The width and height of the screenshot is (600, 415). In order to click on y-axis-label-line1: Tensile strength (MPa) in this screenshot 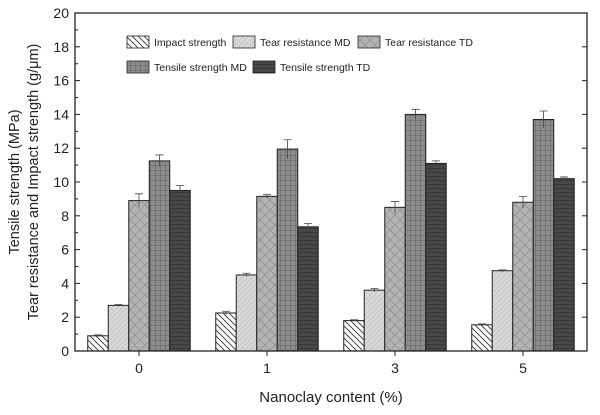, I will do `click(15, 181)`.